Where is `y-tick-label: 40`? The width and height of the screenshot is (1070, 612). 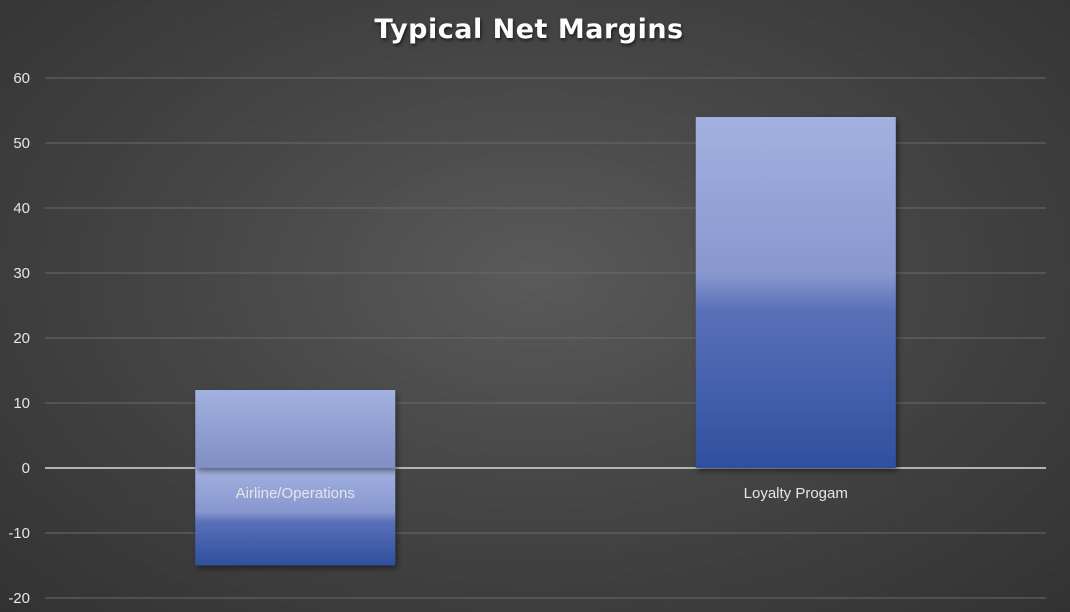
y-tick-label: 40 is located at coordinates (21, 208).